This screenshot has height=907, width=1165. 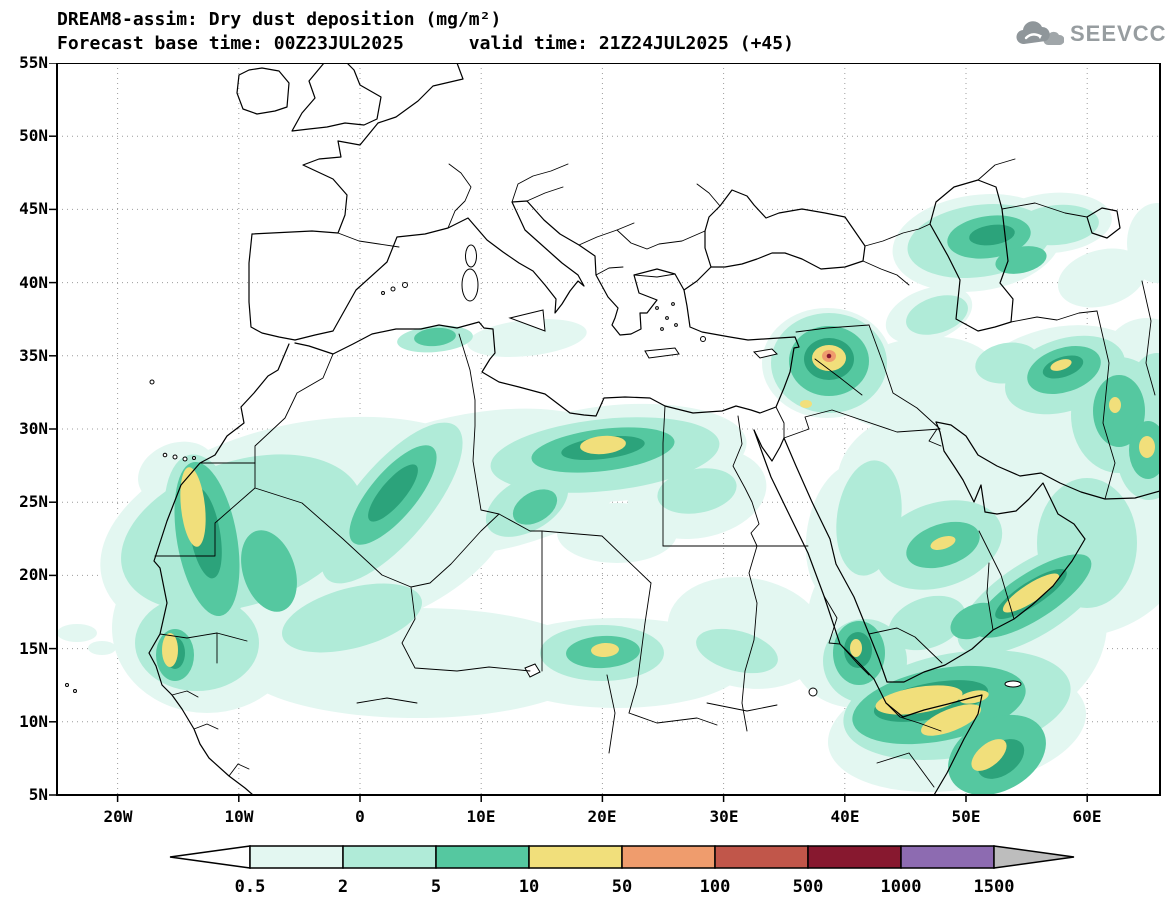 What do you see at coordinates (1040, 33) in the screenshot?
I see `cloud-icon` at bounding box center [1040, 33].